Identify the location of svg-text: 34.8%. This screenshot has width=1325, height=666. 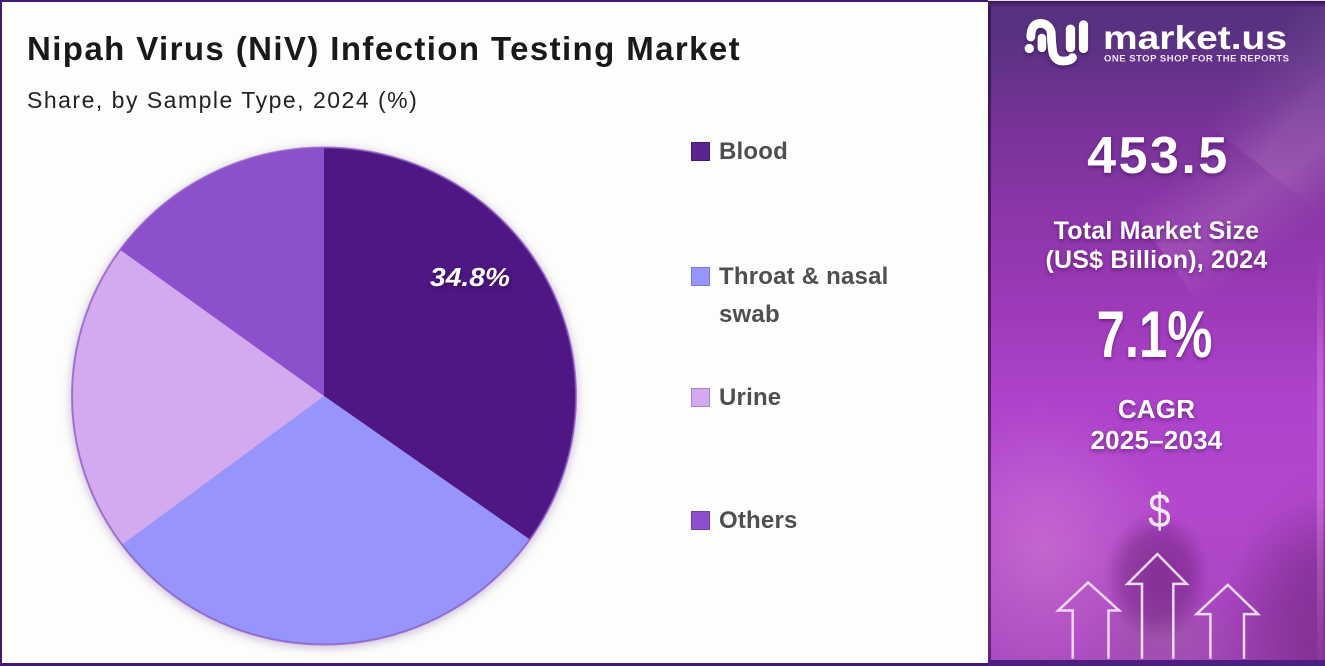
(470, 277).